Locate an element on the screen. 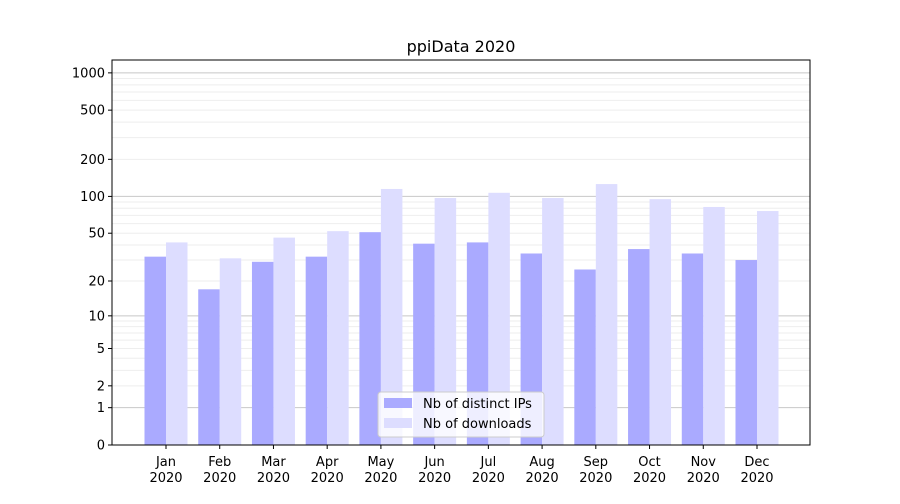 The height and width of the screenshot is (504, 900). x-tick-label: Jan is located at coordinates (165, 462).